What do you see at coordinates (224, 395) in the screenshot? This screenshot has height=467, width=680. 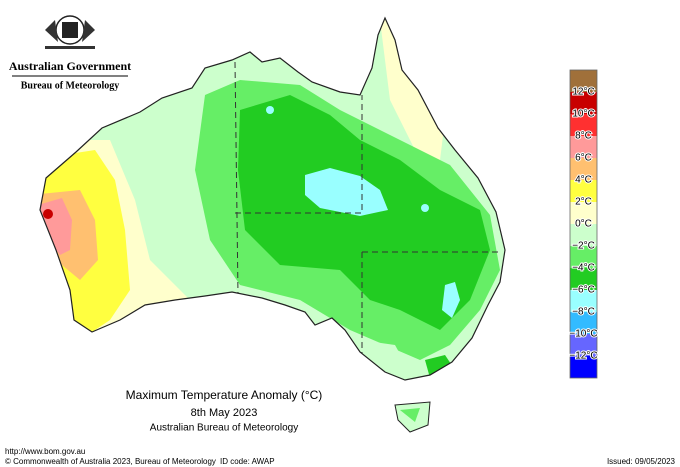 I see `map-title: Maximum Temperature Anomaly (°C)` at bounding box center [224, 395].